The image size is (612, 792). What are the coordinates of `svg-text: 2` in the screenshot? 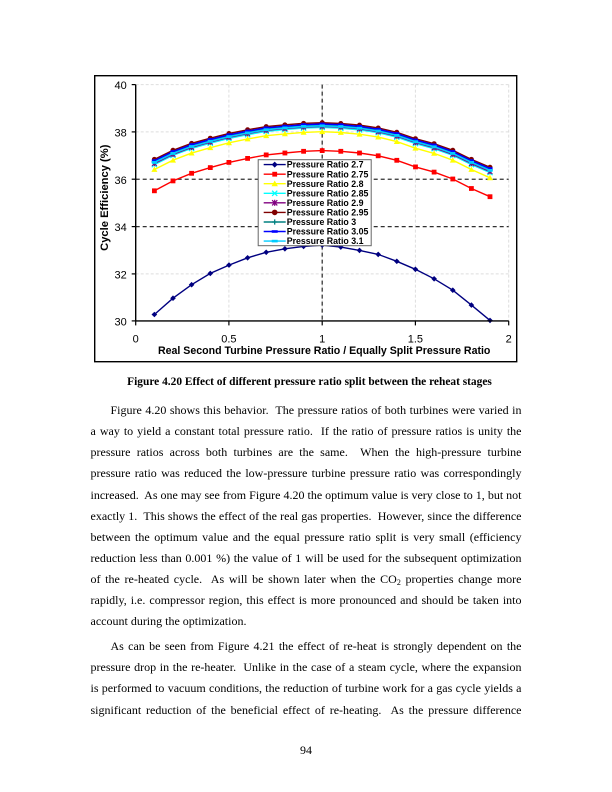 It's located at (509, 340).